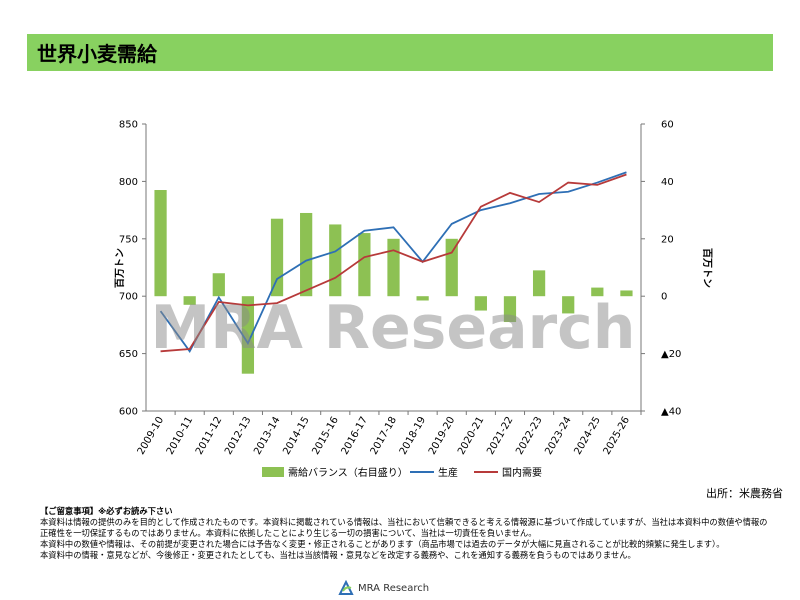 The height and width of the screenshot is (600, 800). Describe the element at coordinates (128, 239) in the screenshot. I see `left-tick-label: 750` at that location.